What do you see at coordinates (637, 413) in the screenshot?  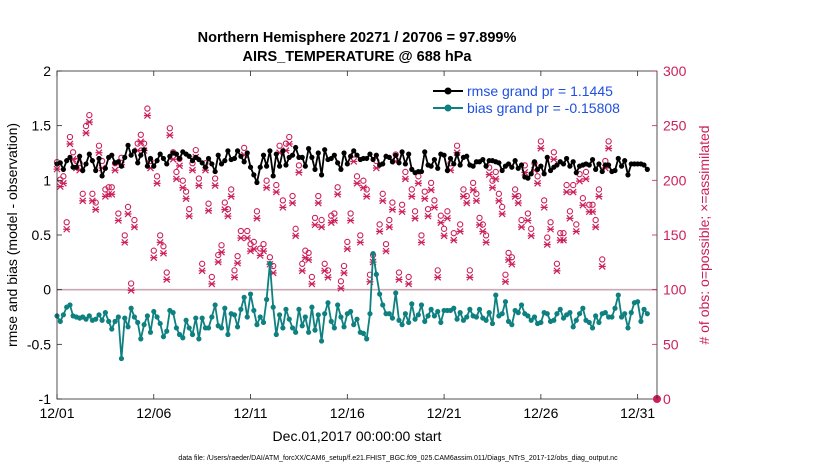 I see `x-tick-label: 12/31` at bounding box center [637, 413].